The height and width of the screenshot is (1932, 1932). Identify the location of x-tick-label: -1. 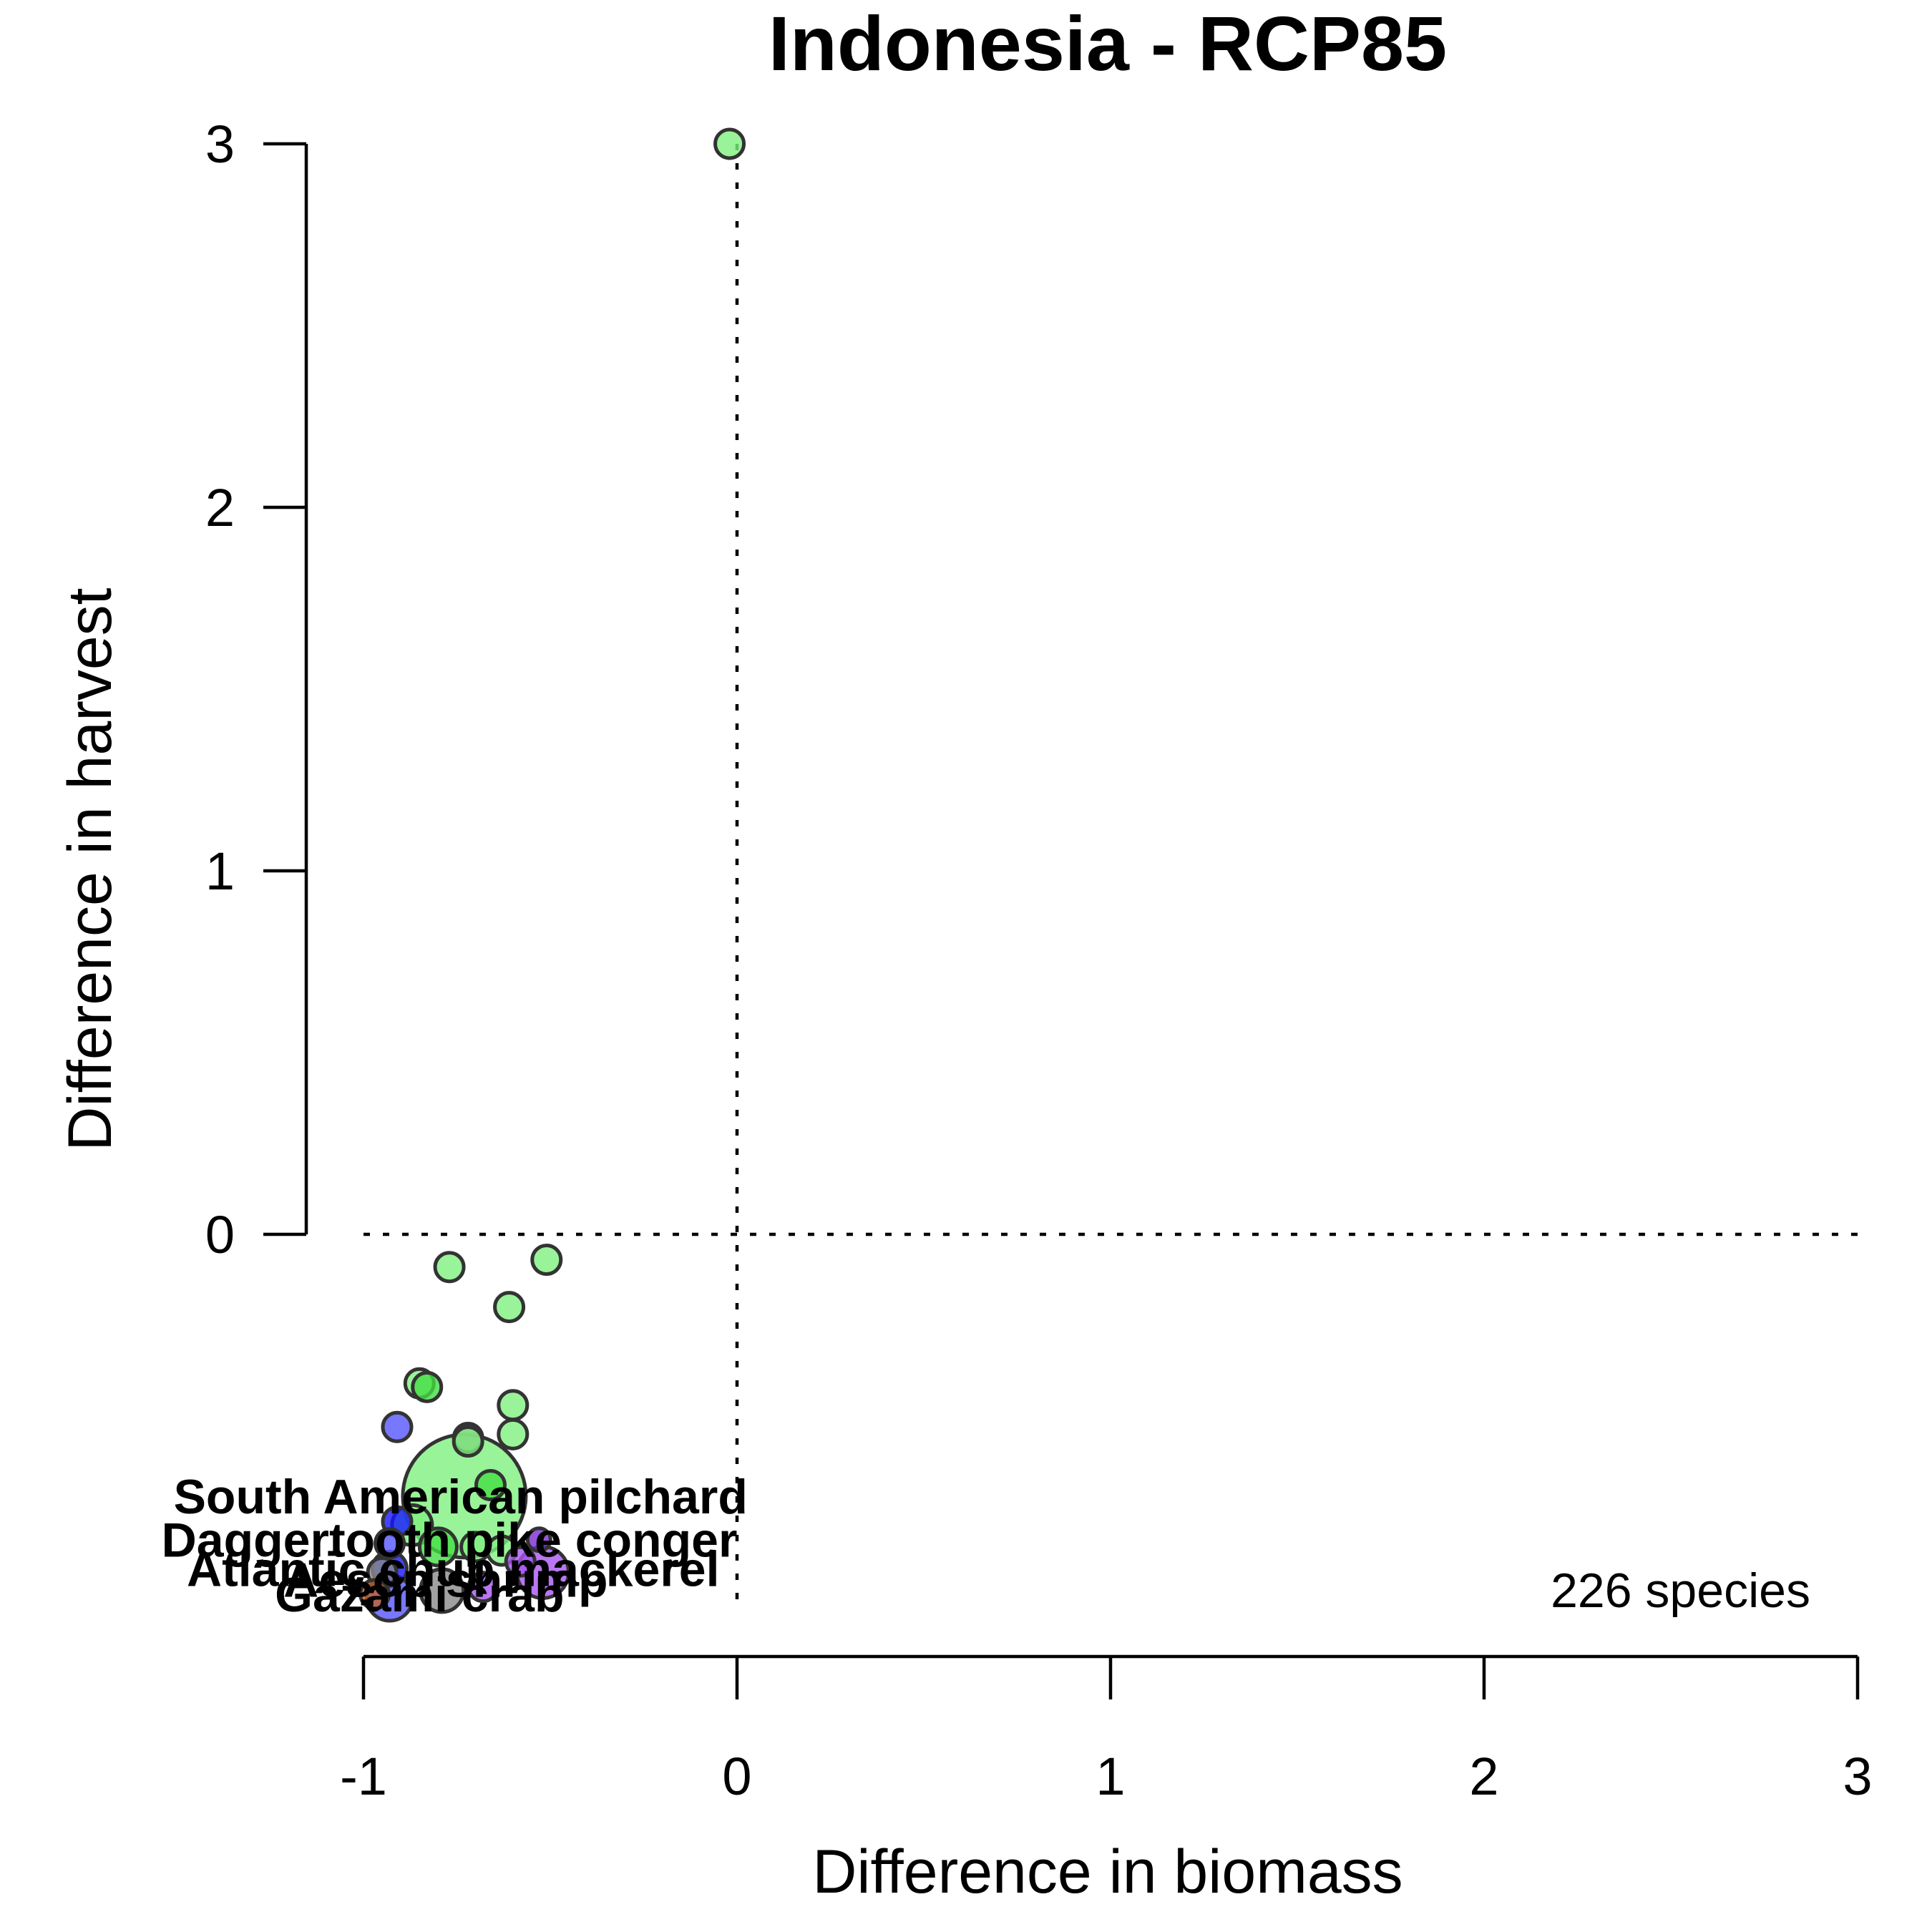
(363, 1776).